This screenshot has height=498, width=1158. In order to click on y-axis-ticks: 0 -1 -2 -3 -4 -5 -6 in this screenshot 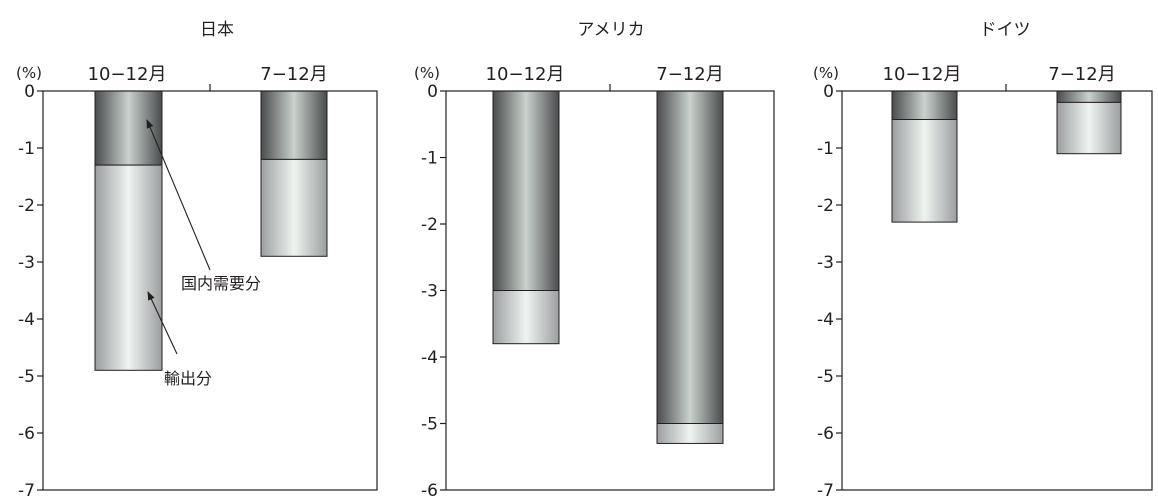, I will do `click(433, 290)`.